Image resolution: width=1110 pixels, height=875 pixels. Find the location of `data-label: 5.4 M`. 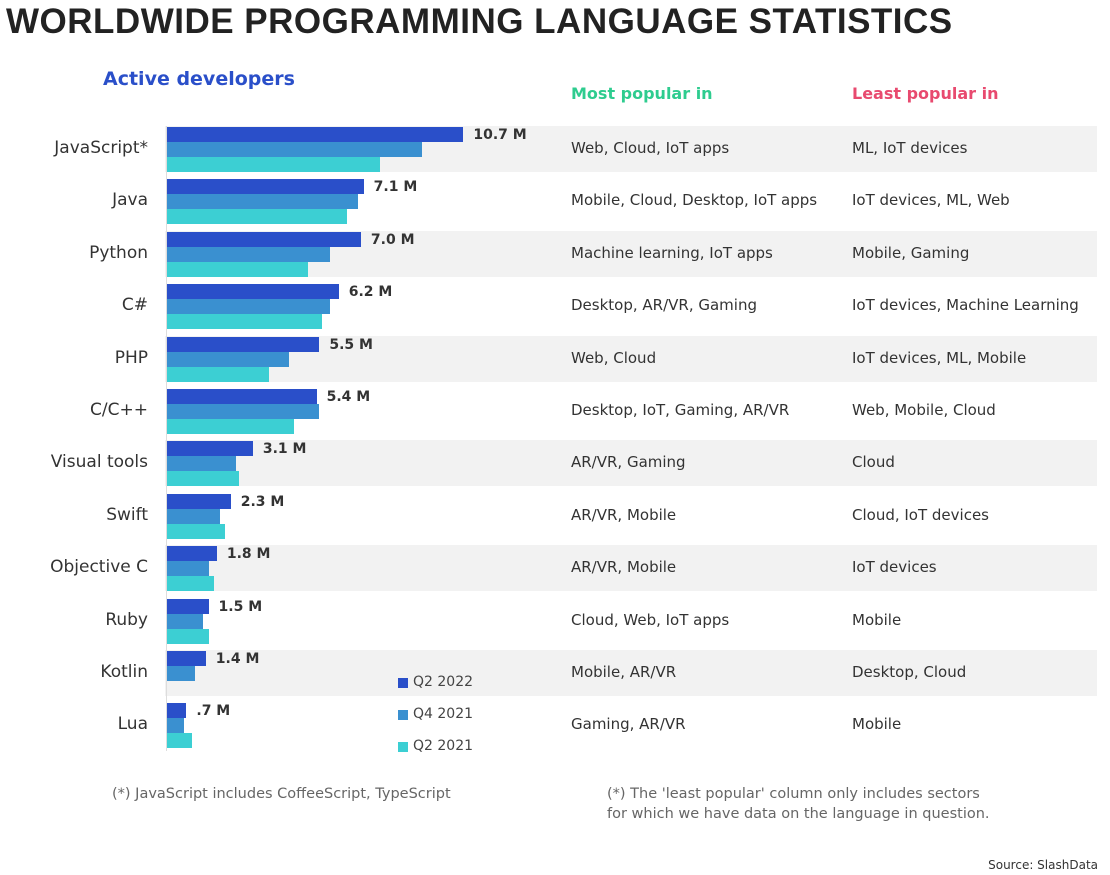

data-label: 5.4 M is located at coordinates (348, 397).